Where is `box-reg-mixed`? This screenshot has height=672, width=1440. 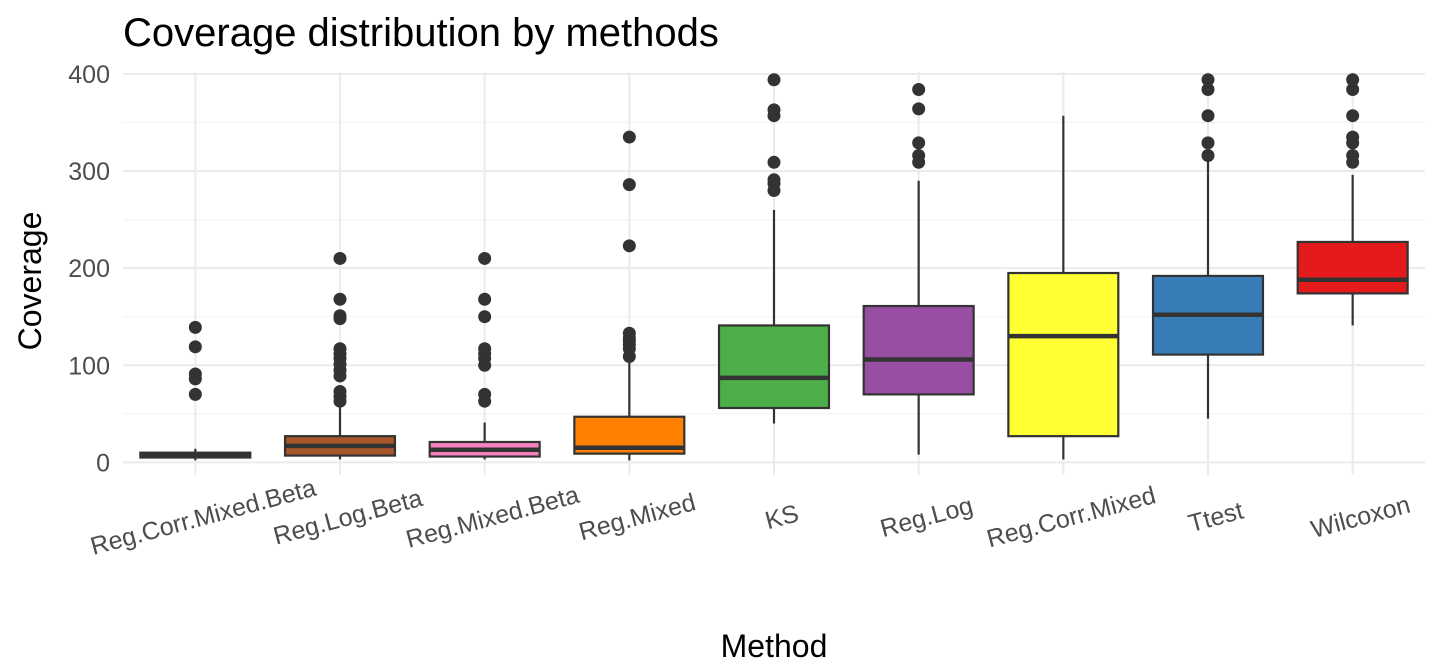
box-reg-mixed is located at coordinates (629, 295).